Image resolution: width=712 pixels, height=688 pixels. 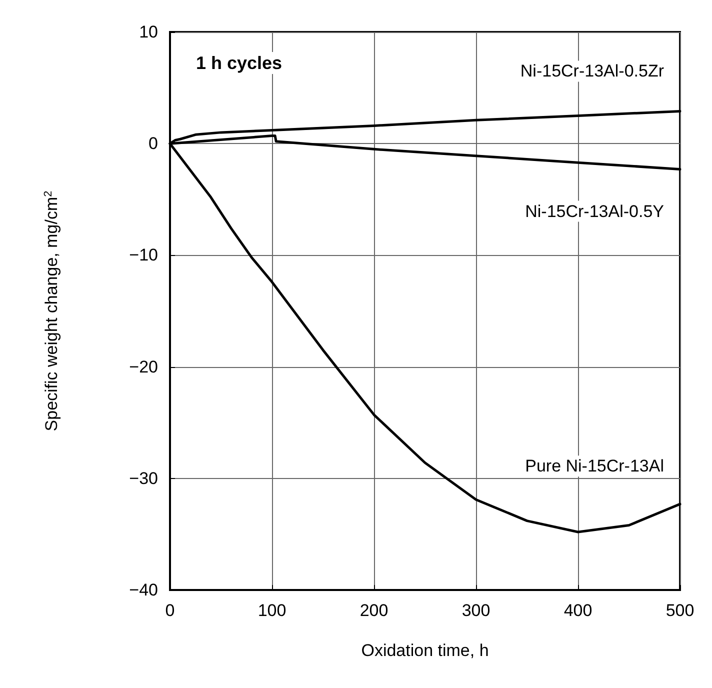 I want to click on x-tick-label: 500, so click(x=680, y=610).